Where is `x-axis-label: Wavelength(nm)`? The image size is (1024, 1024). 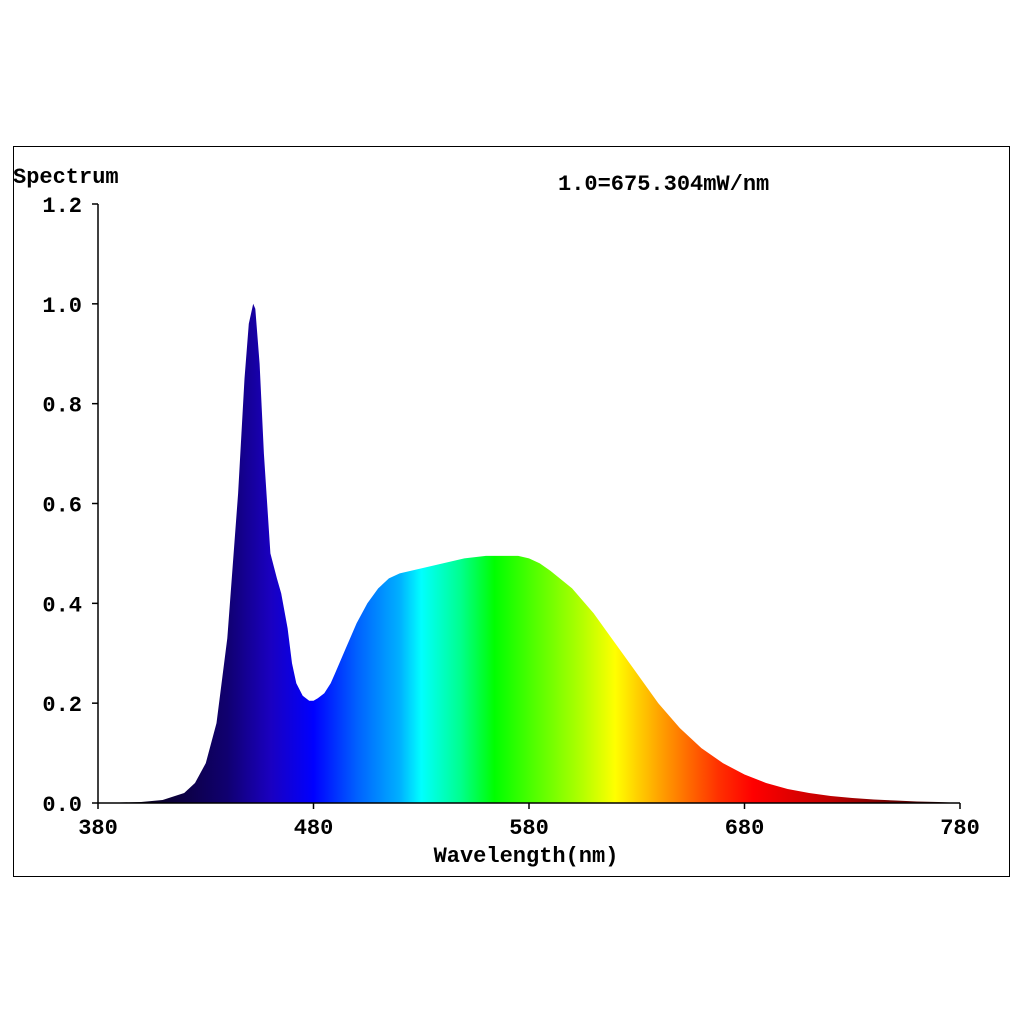
x-axis-label: Wavelength(nm) is located at coordinates (526, 856).